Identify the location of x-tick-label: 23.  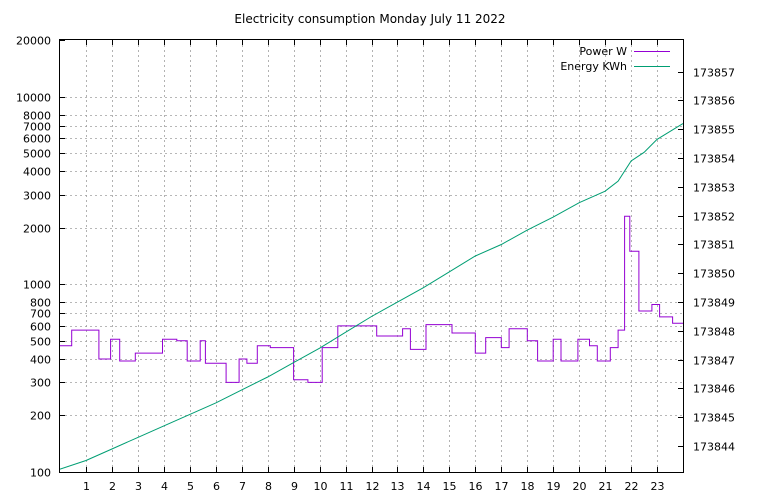
(658, 486).